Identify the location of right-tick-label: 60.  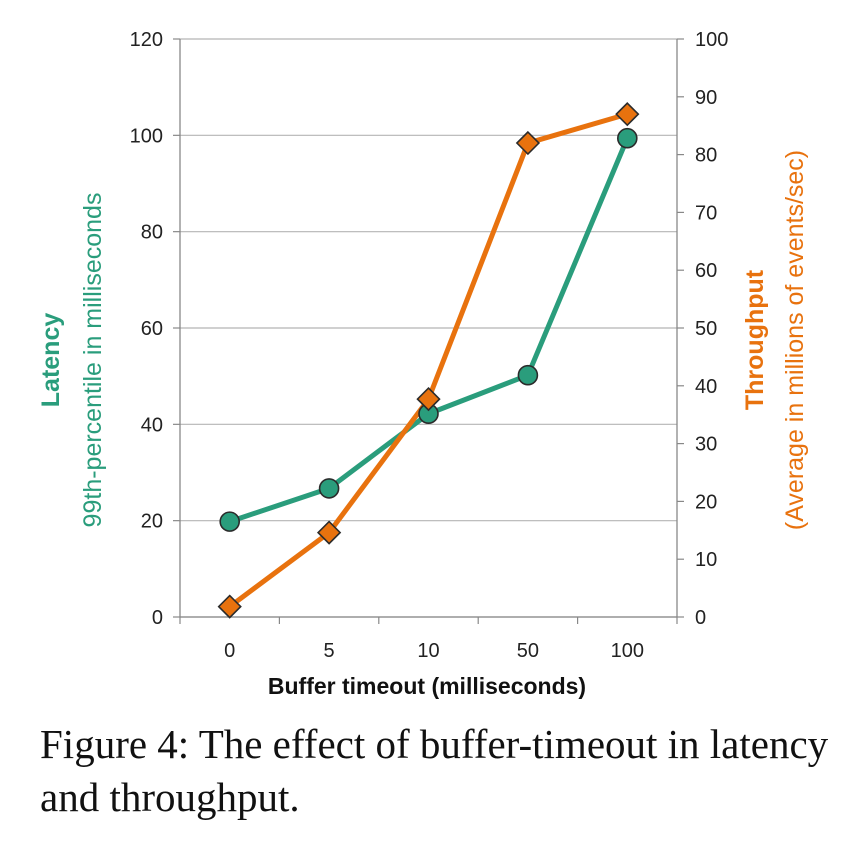
(706, 271).